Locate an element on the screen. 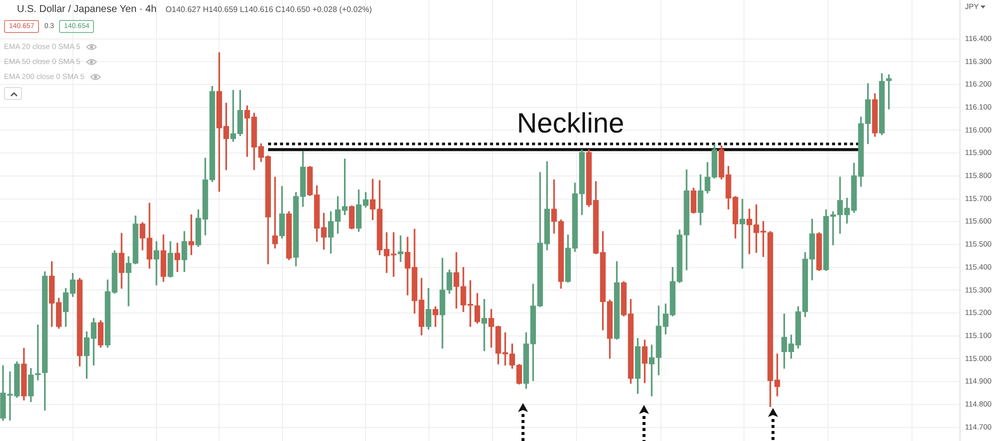 This screenshot has width=995, height=441. series-label: Neckline is located at coordinates (570, 123).